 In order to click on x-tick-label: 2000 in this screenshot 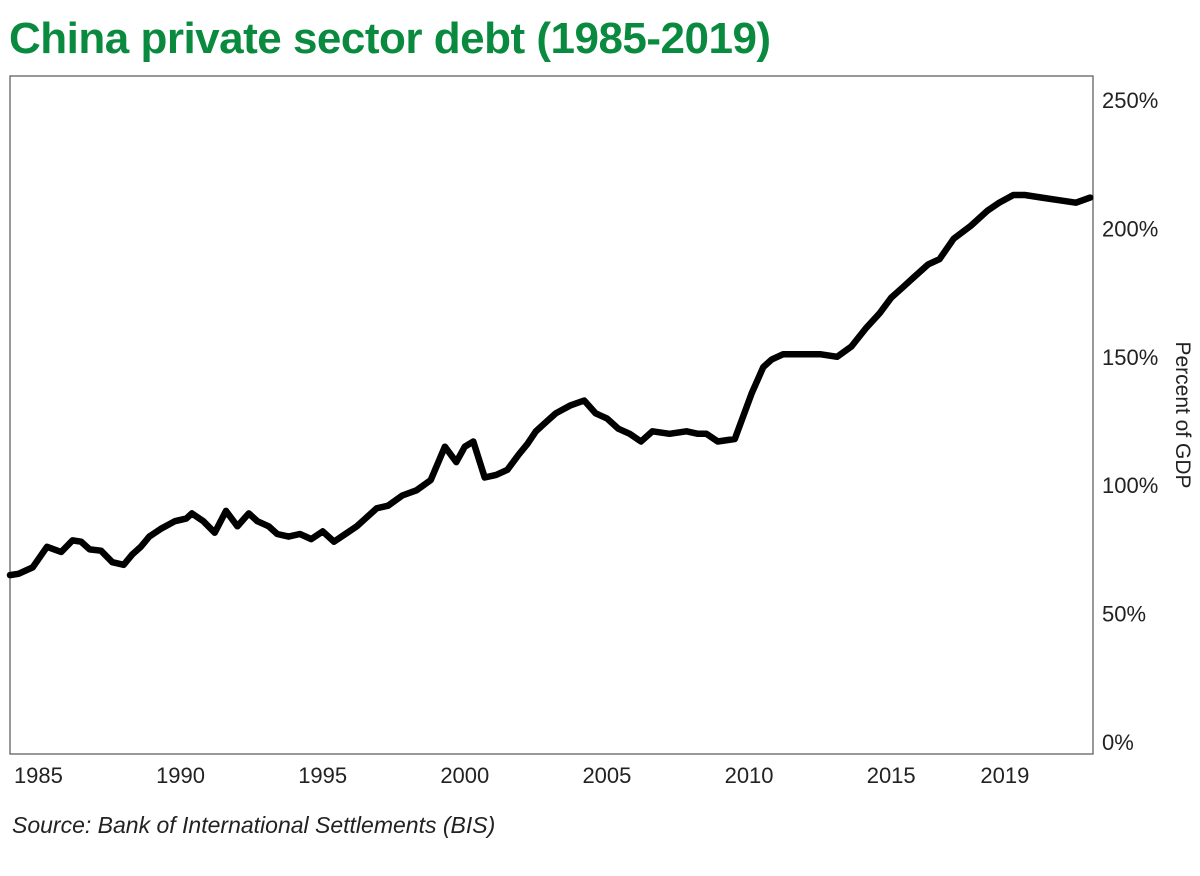, I will do `click(464, 775)`.